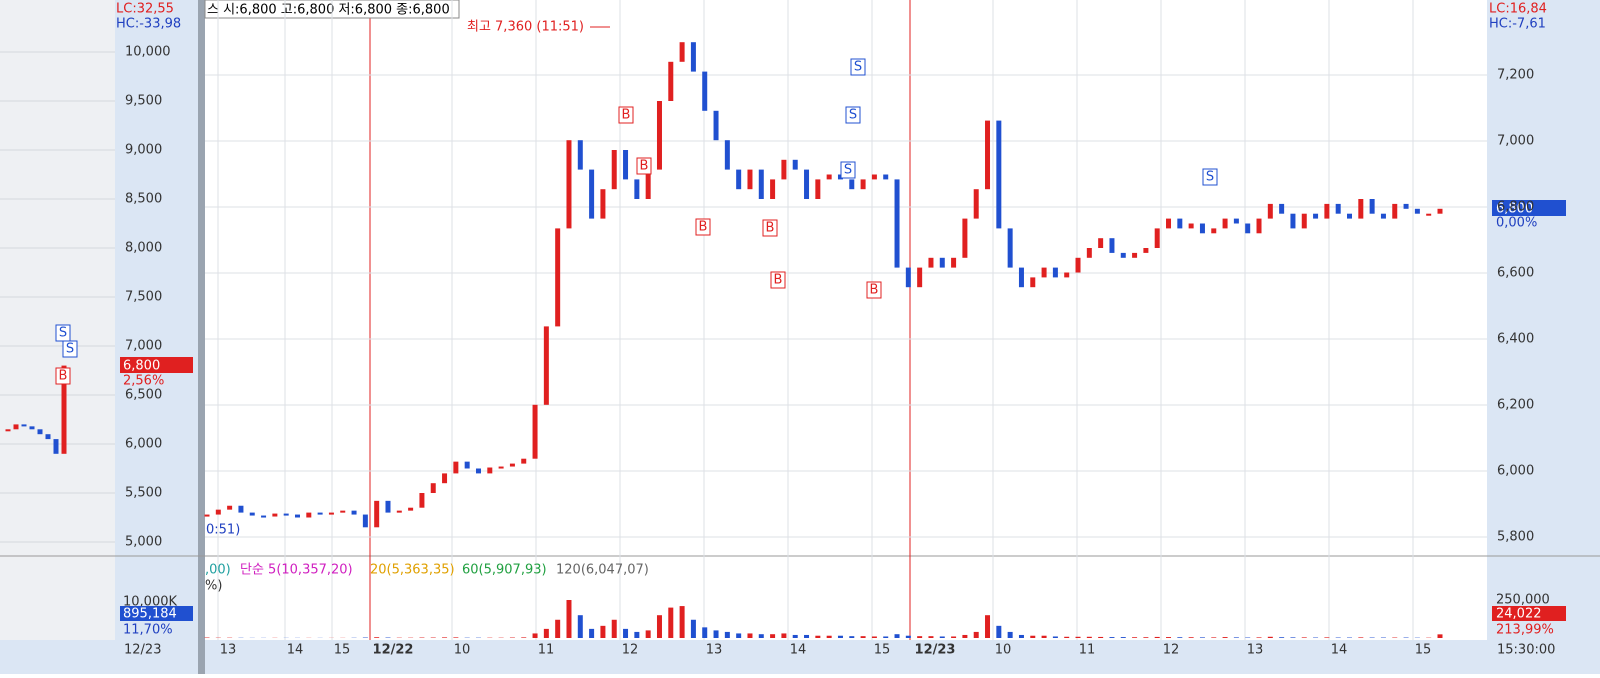 The image size is (1600, 678). Describe the element at coordinates (1525, 630) in the screenshot. I see `volume-pct: 213,99%` at that location.